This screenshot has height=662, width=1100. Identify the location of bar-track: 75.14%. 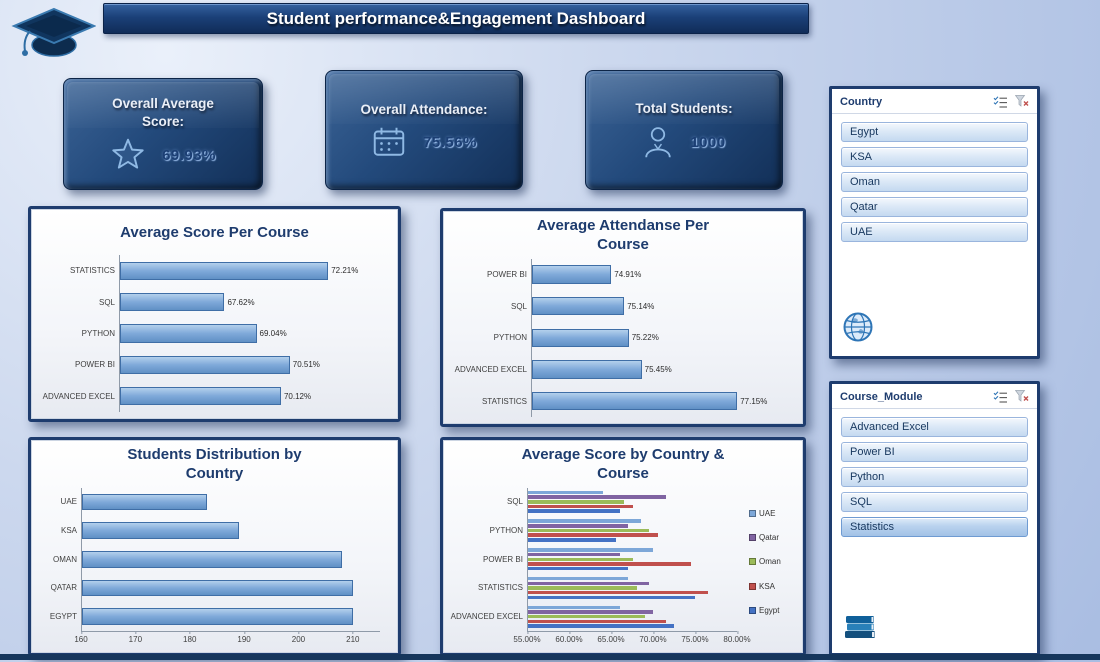
(658, 306).